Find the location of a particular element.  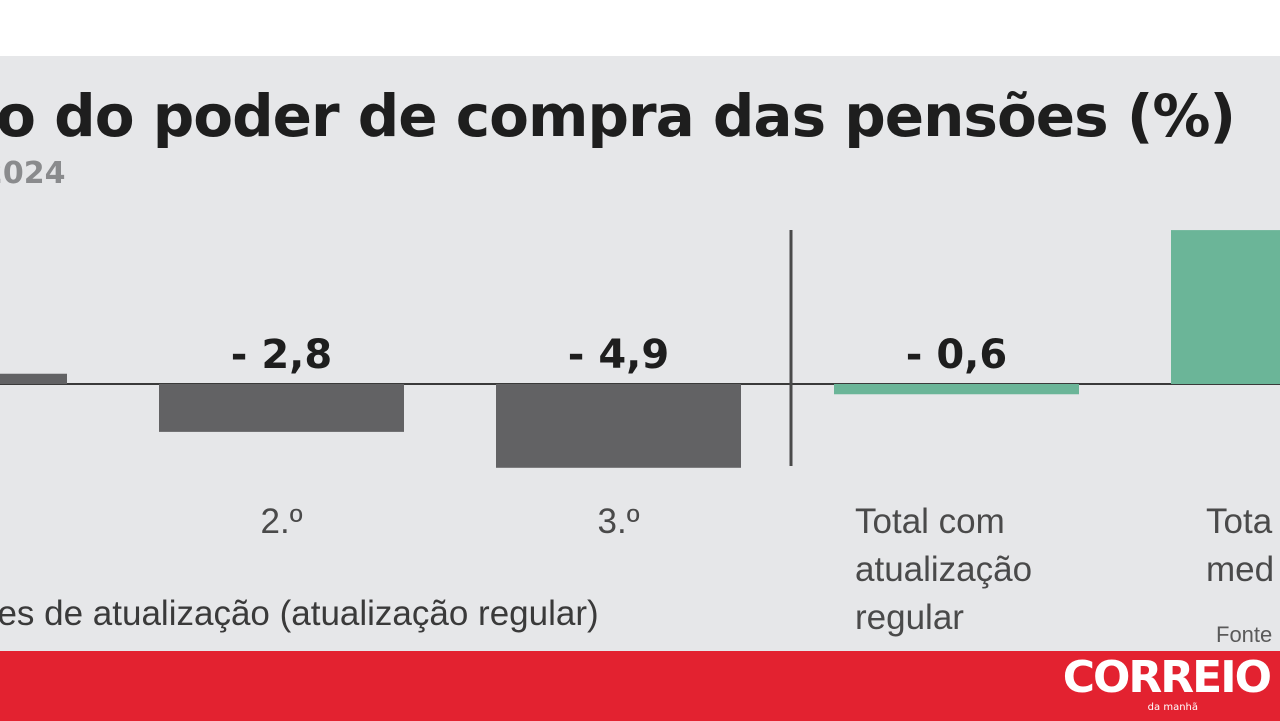

footer-bar: CORREIO da manhã is located at coordinates (640, 686).